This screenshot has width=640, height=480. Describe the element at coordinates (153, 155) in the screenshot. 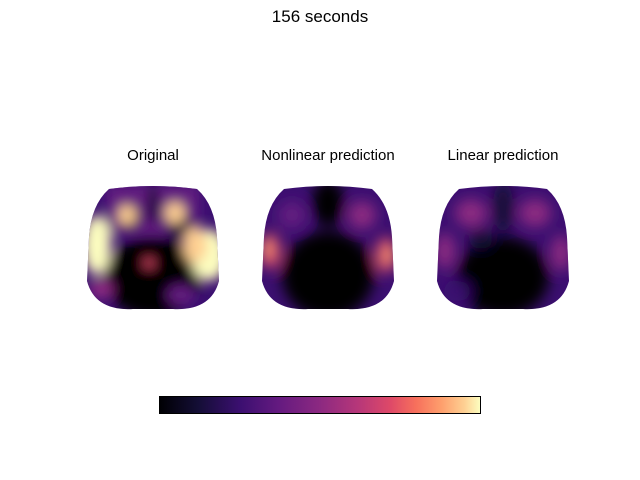

I see `panel-title-original: Original` at that location.